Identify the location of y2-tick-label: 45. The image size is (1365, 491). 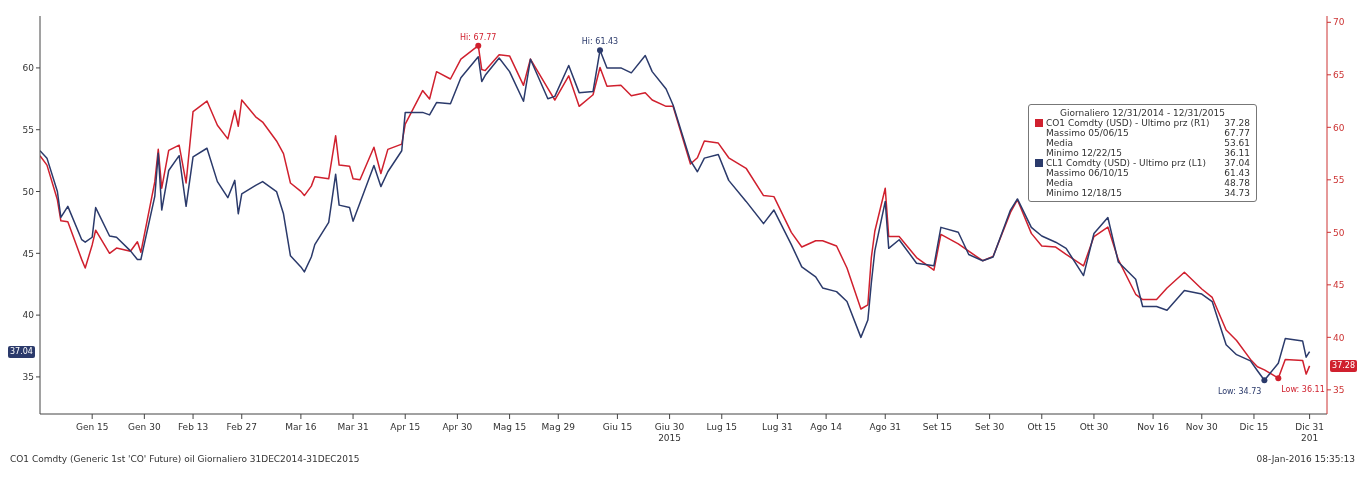
(1339, 285).